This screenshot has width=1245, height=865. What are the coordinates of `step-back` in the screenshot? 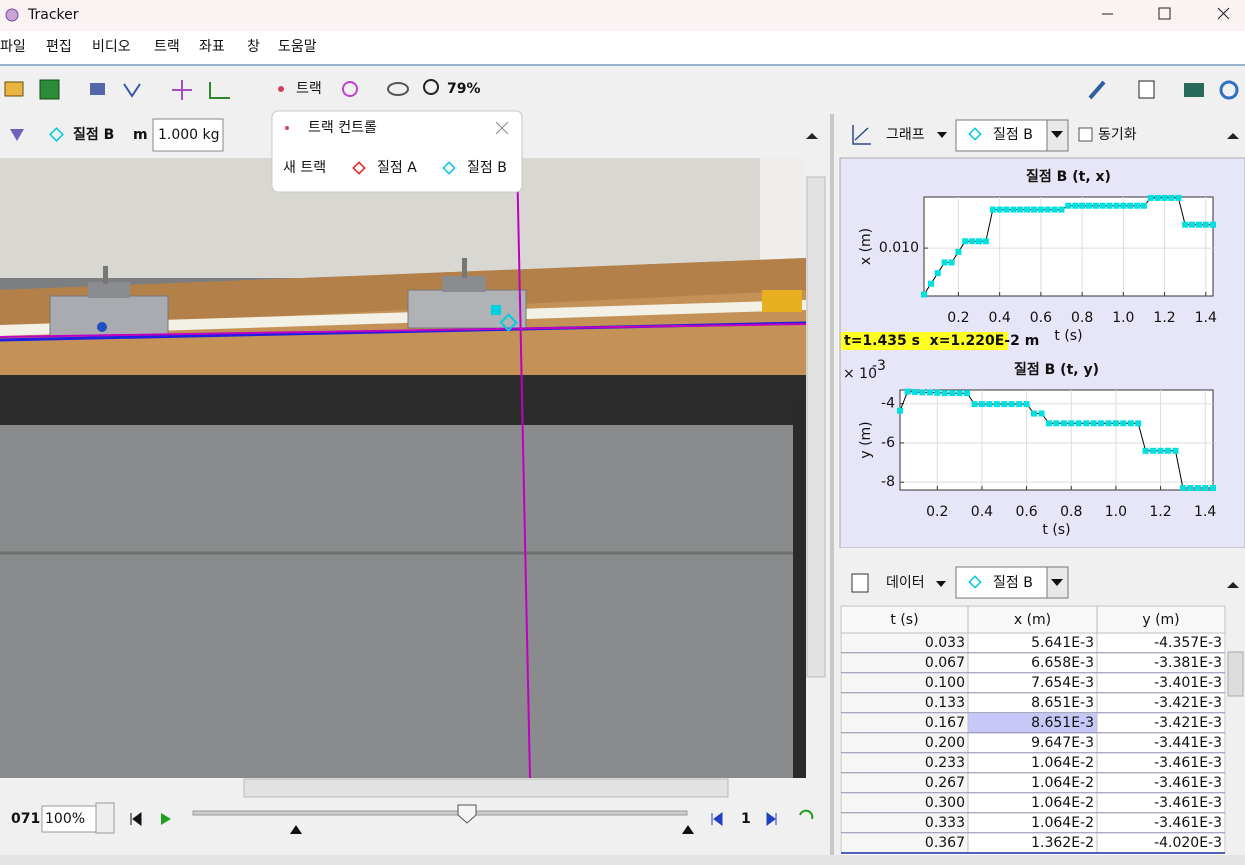 It's located at (717, 819).